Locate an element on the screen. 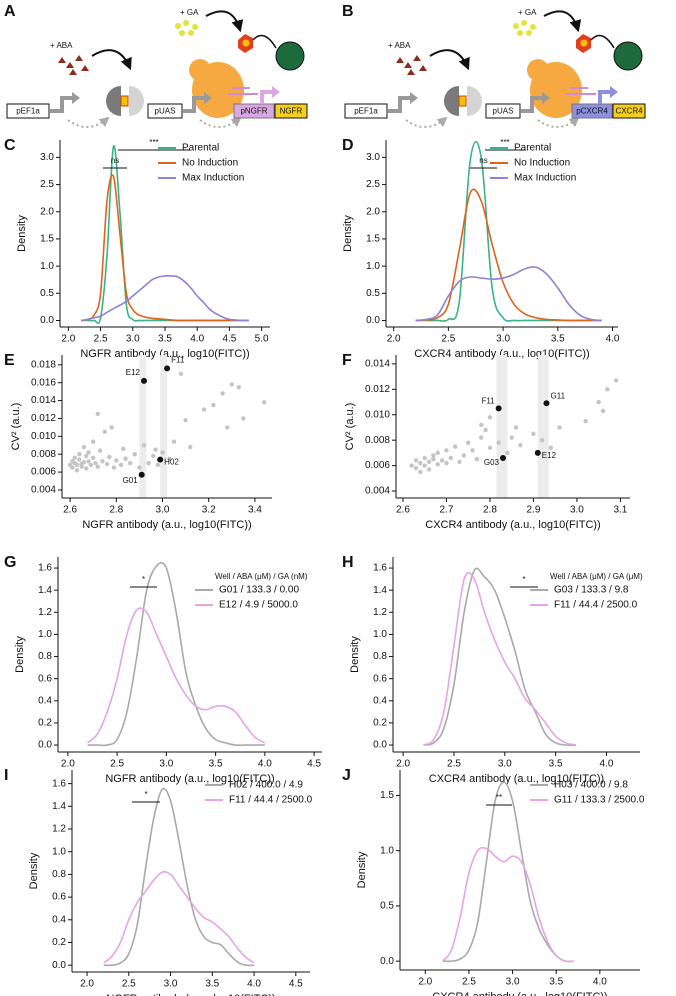 Image resolution: width=676 pixels, height=996 pixels. legend-label: No Induction is located at coordinates (210, 163).